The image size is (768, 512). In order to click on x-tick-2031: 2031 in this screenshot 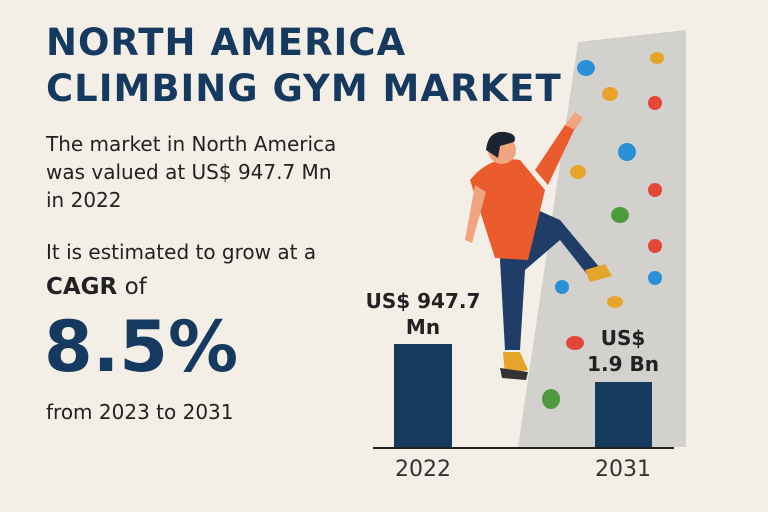, I will do `click(623, 469)`.